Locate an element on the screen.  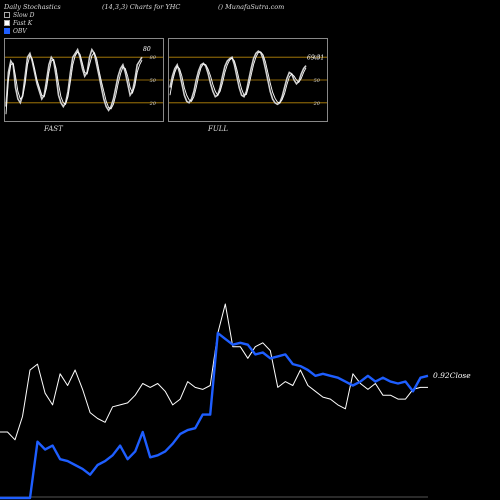
legend-label: Fast K is located at coordinates (23, 23).